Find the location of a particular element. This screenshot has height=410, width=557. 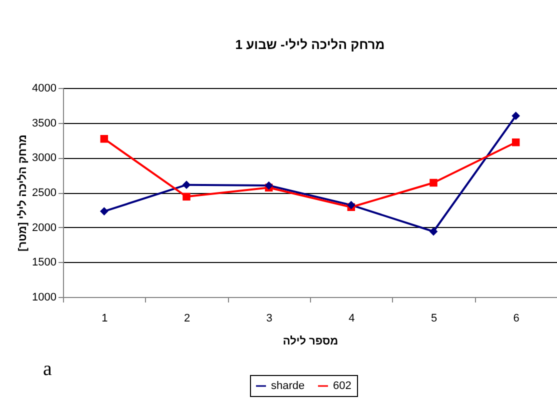

text: a is located at coordinates (47, 369).